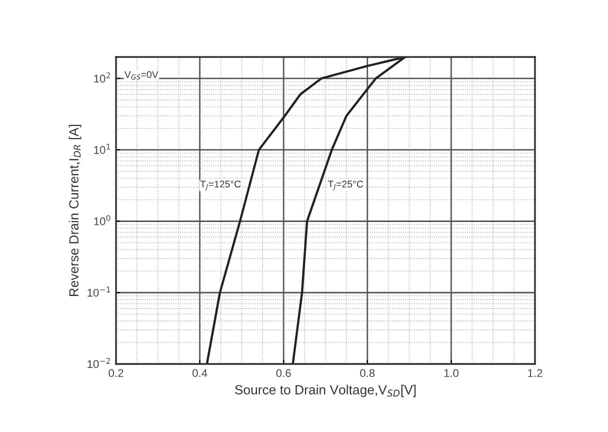 Image resolution: width=608 pixels, height=432 pixels. I want to click on x-tick-label: 1.0, so click(451, 373).